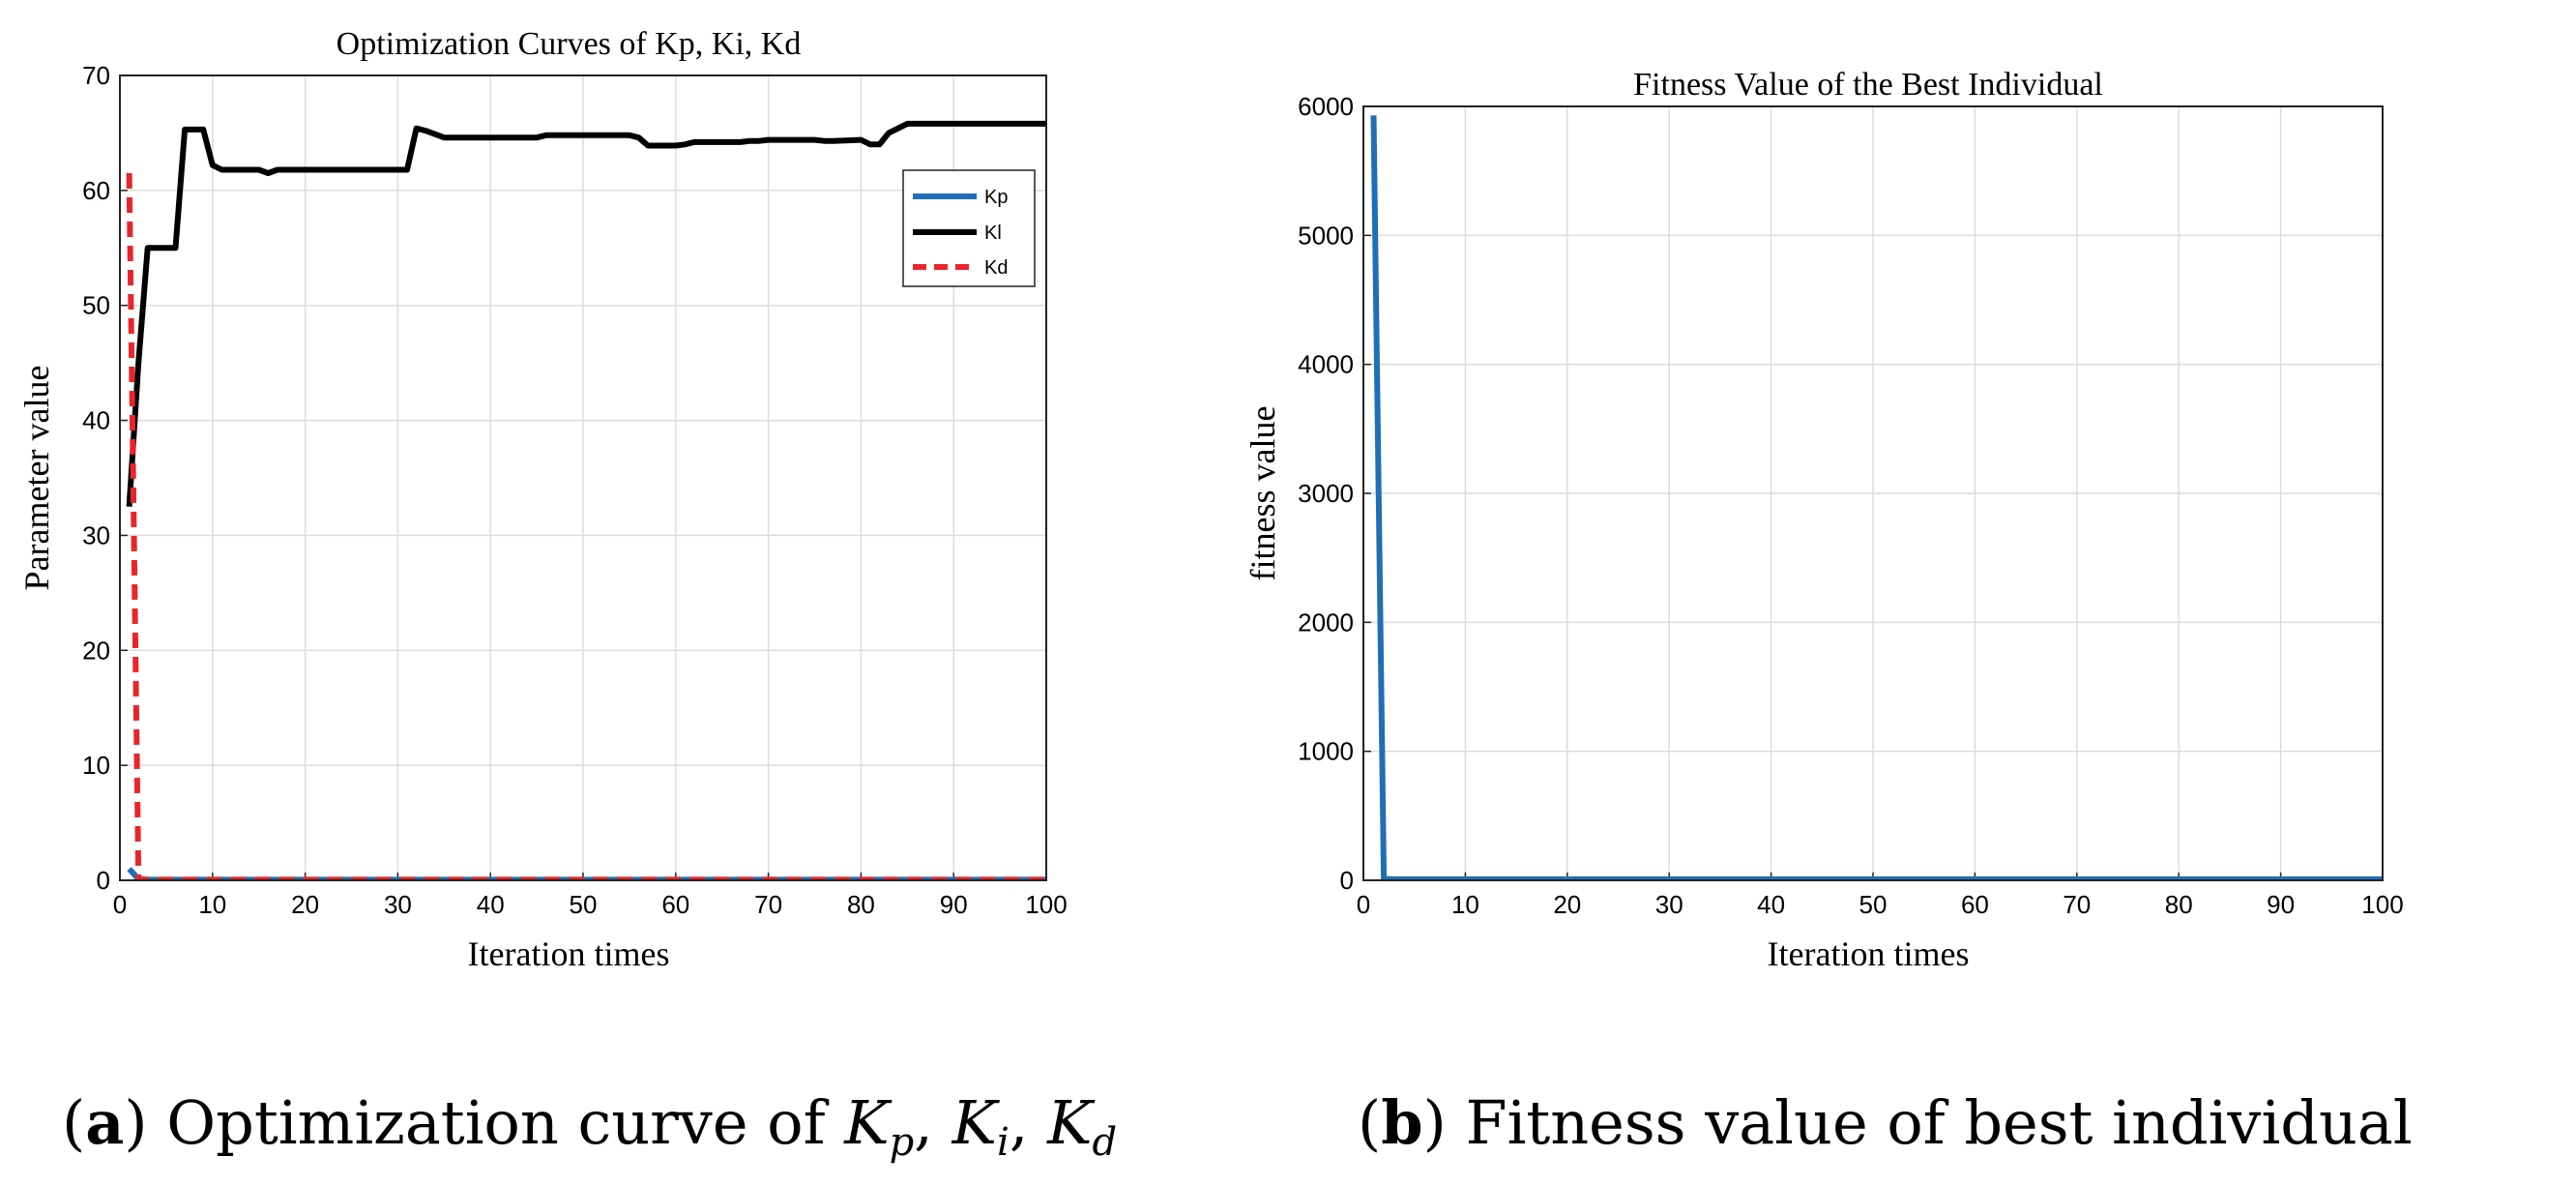 This screenshot has height=1186, width=2576. I want to click on chart-b-xtick-label: 60, so click(1975, 905).